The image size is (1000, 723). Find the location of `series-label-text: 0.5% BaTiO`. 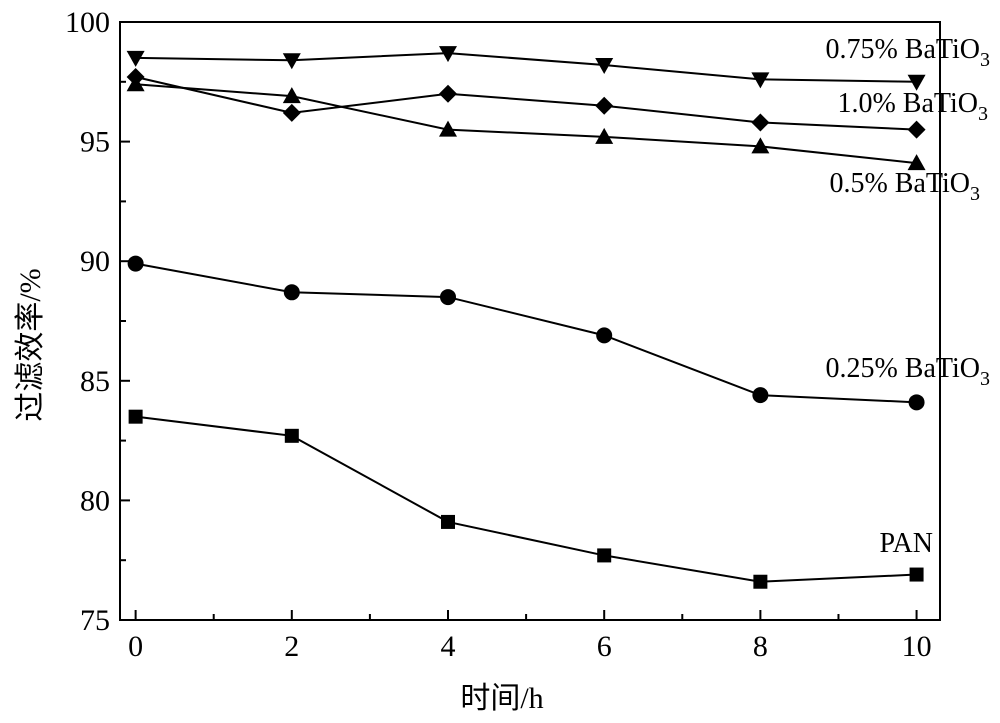

series-label-text: 0.5% BaTiO is located at coordinates (899, 183).